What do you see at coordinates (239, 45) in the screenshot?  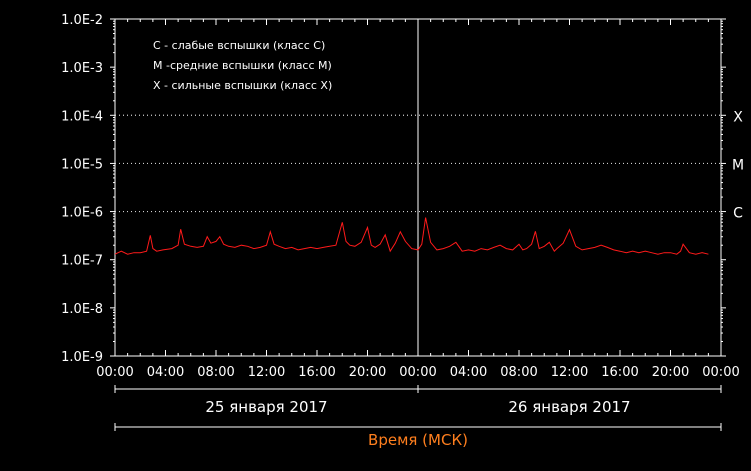 I see `legend-entry: C - слабые вспышки (класс C)` at bounding box center [239, 45].